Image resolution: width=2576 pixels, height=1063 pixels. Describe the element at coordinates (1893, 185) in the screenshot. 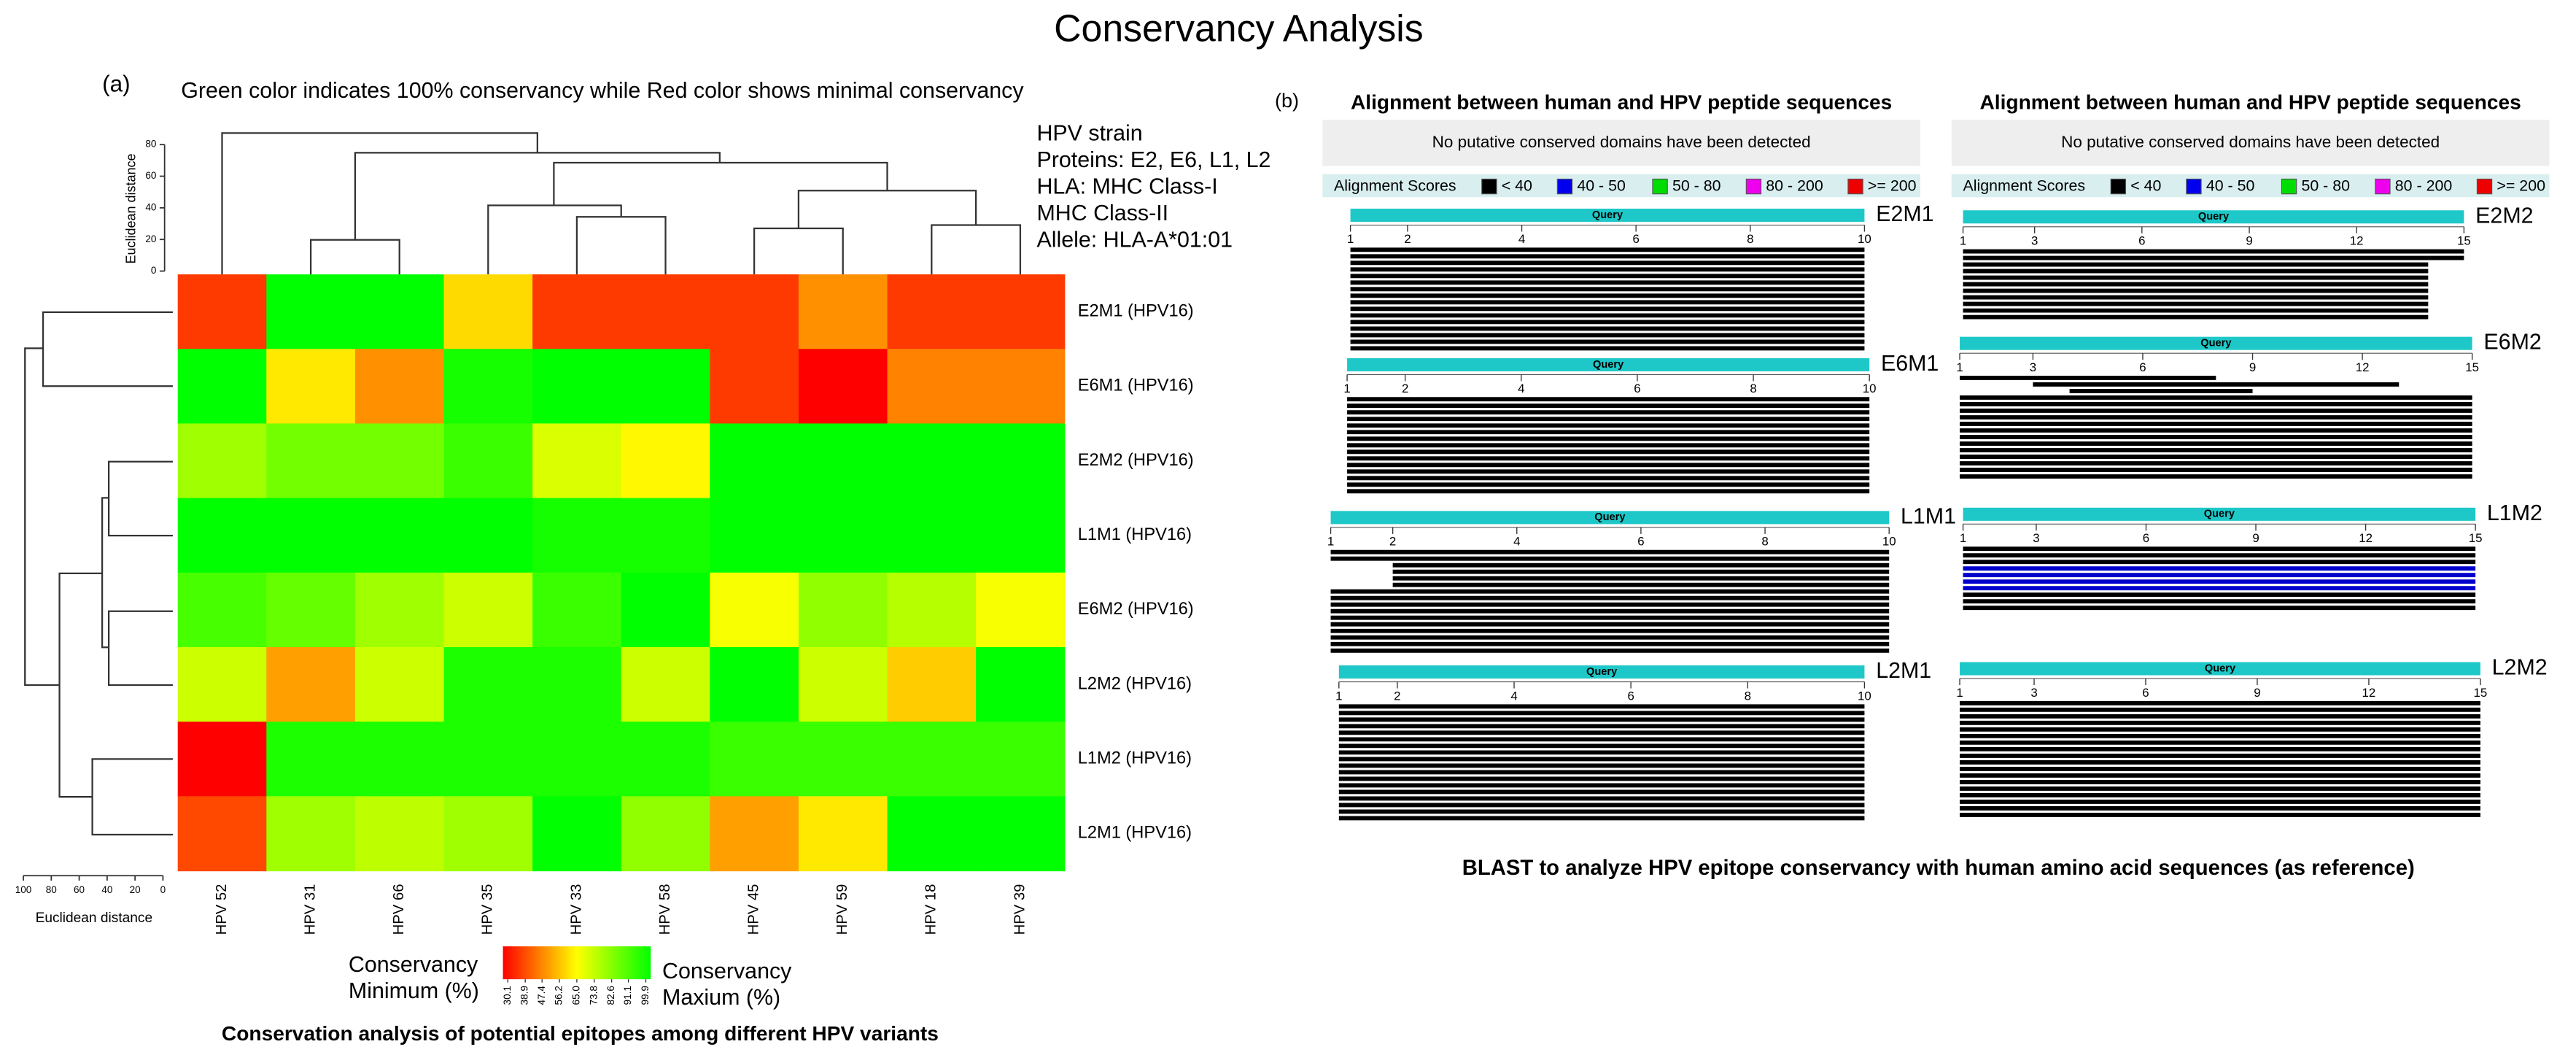

I see `legend-label: >= 200` at that location.